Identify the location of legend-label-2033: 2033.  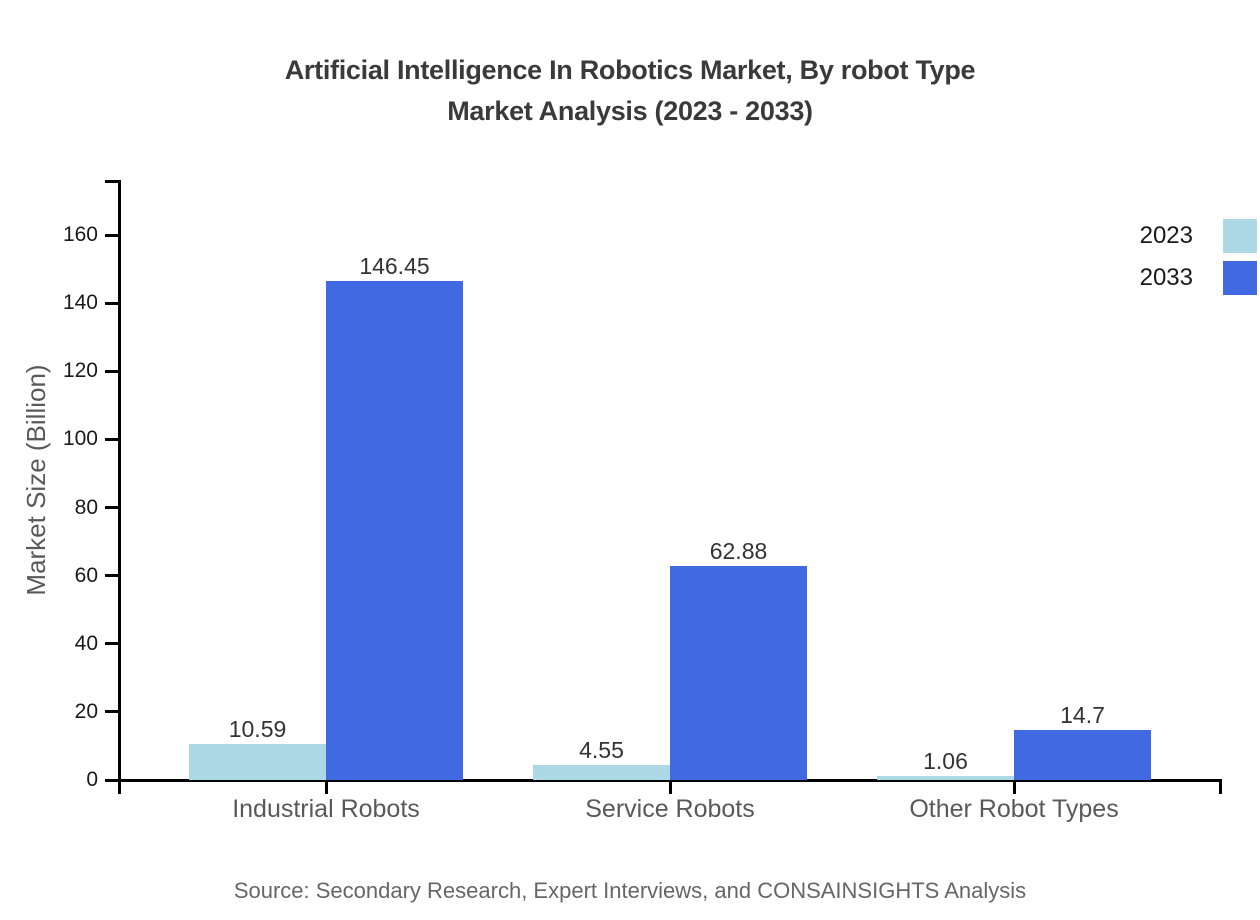
(1166, 277).